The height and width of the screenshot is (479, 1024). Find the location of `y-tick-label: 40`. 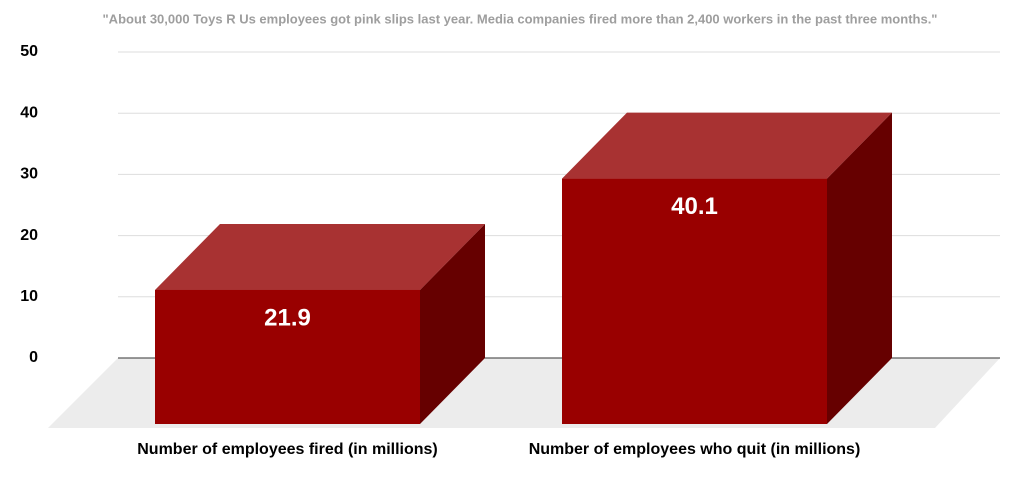

y-tick-label: 40 is located at coordinates (29, 112).